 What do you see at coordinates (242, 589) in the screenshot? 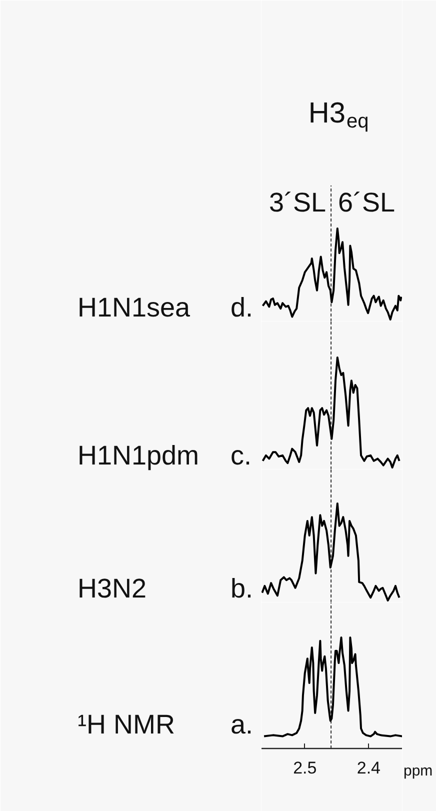
I see `text: b.` at bounding box center [242, 589].